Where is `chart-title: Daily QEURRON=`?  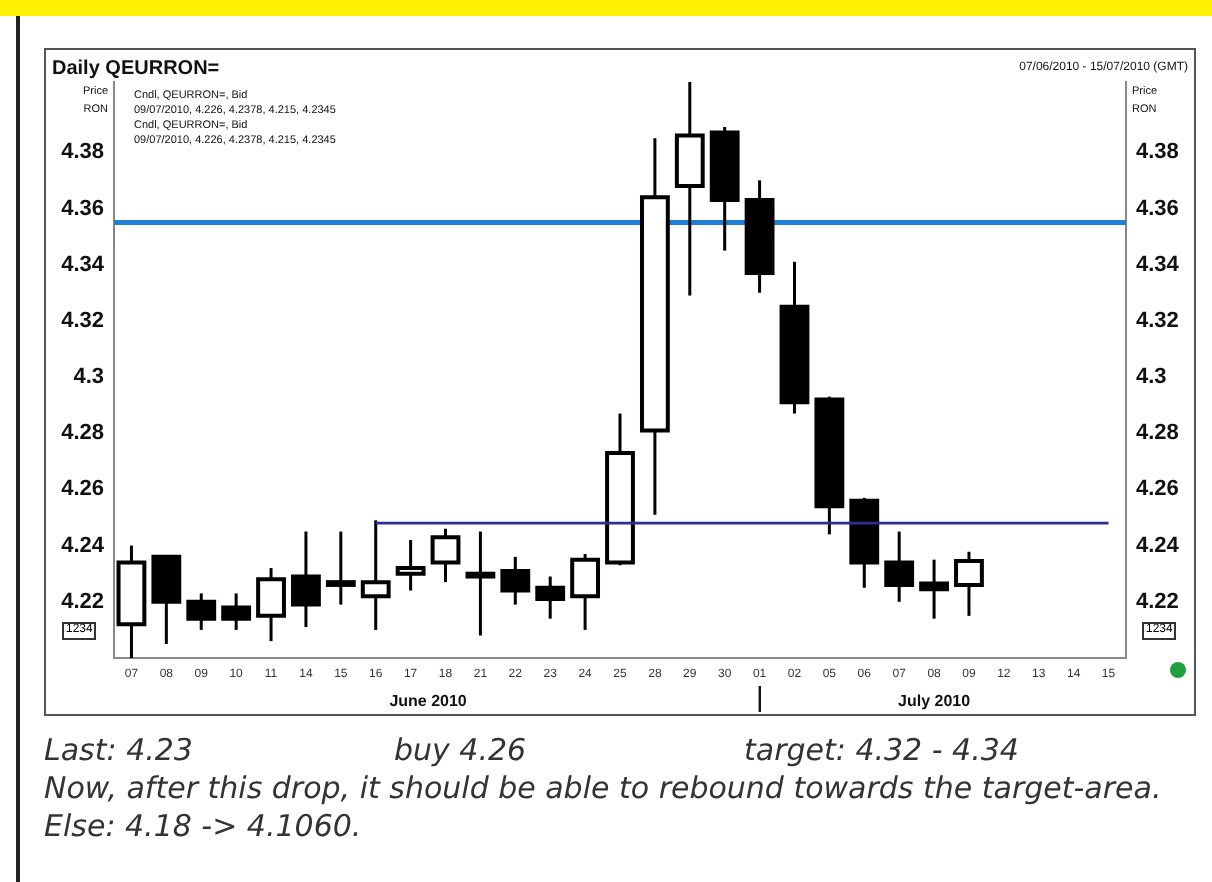
chart-title: Daily QEURRON= is located at coordinates (136, 69).